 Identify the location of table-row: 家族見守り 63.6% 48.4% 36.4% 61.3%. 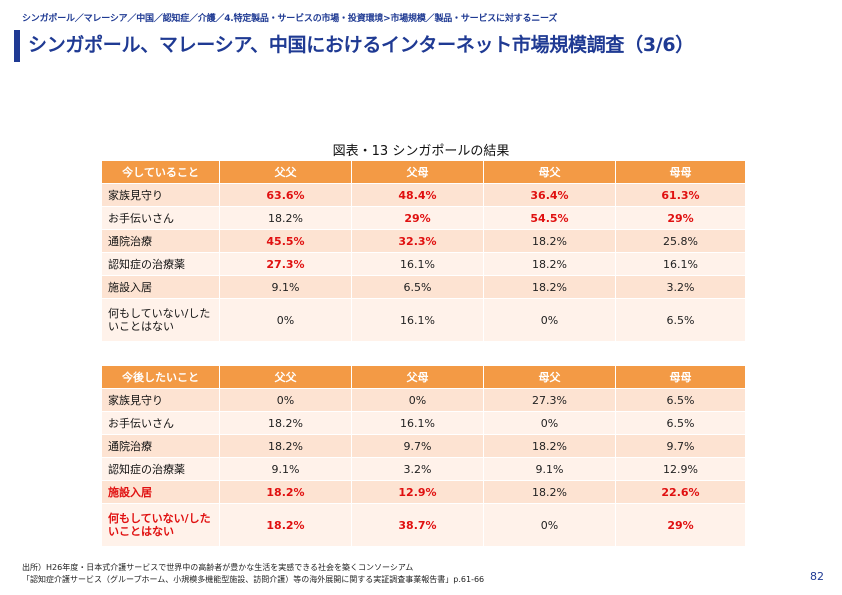
(423, 195).